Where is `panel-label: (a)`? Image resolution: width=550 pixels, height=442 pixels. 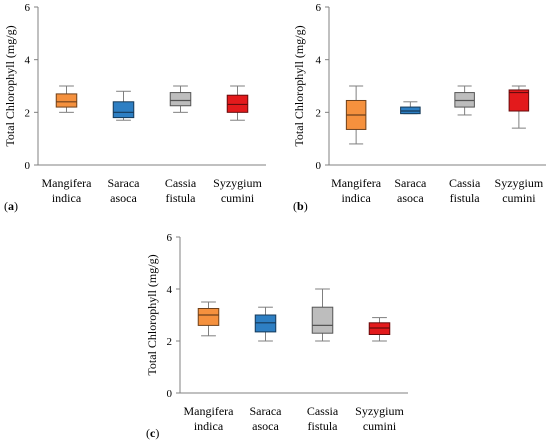 panel-label: (a) is located at coordinates (11, 206).